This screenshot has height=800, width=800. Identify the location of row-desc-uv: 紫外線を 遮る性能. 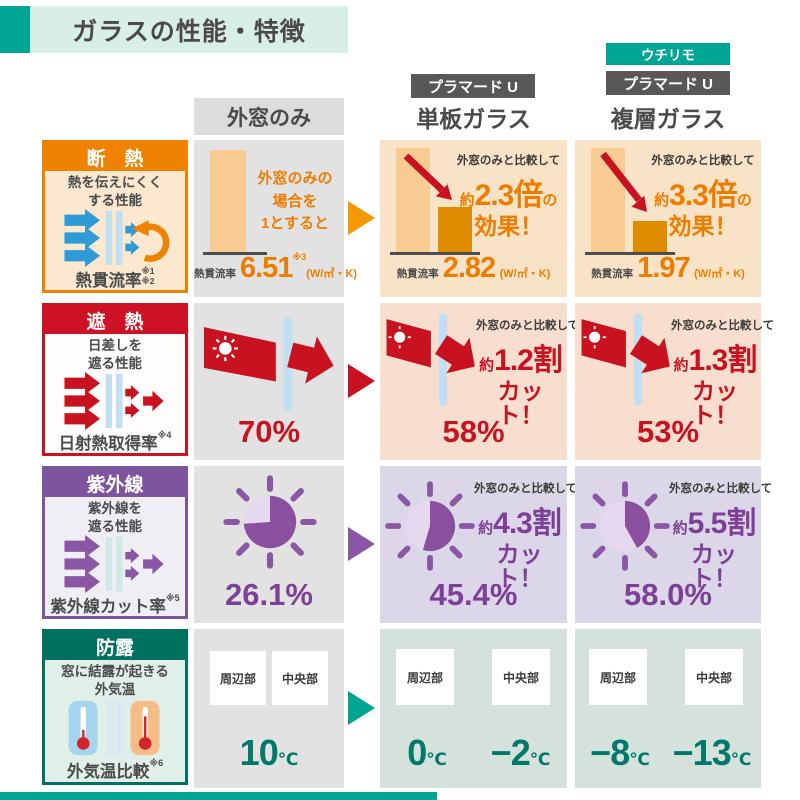
(115, 517).